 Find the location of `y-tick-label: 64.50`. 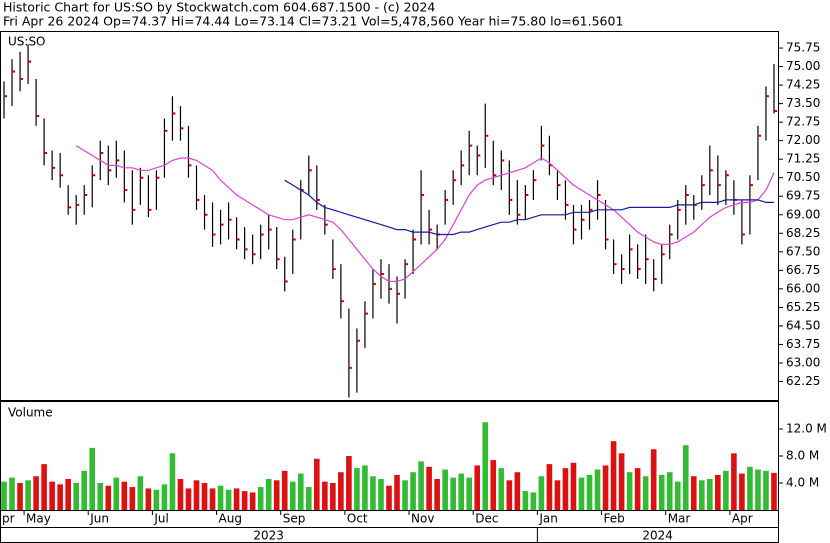

y-tick-label: 64.50 is located at coordinates (803, 325).